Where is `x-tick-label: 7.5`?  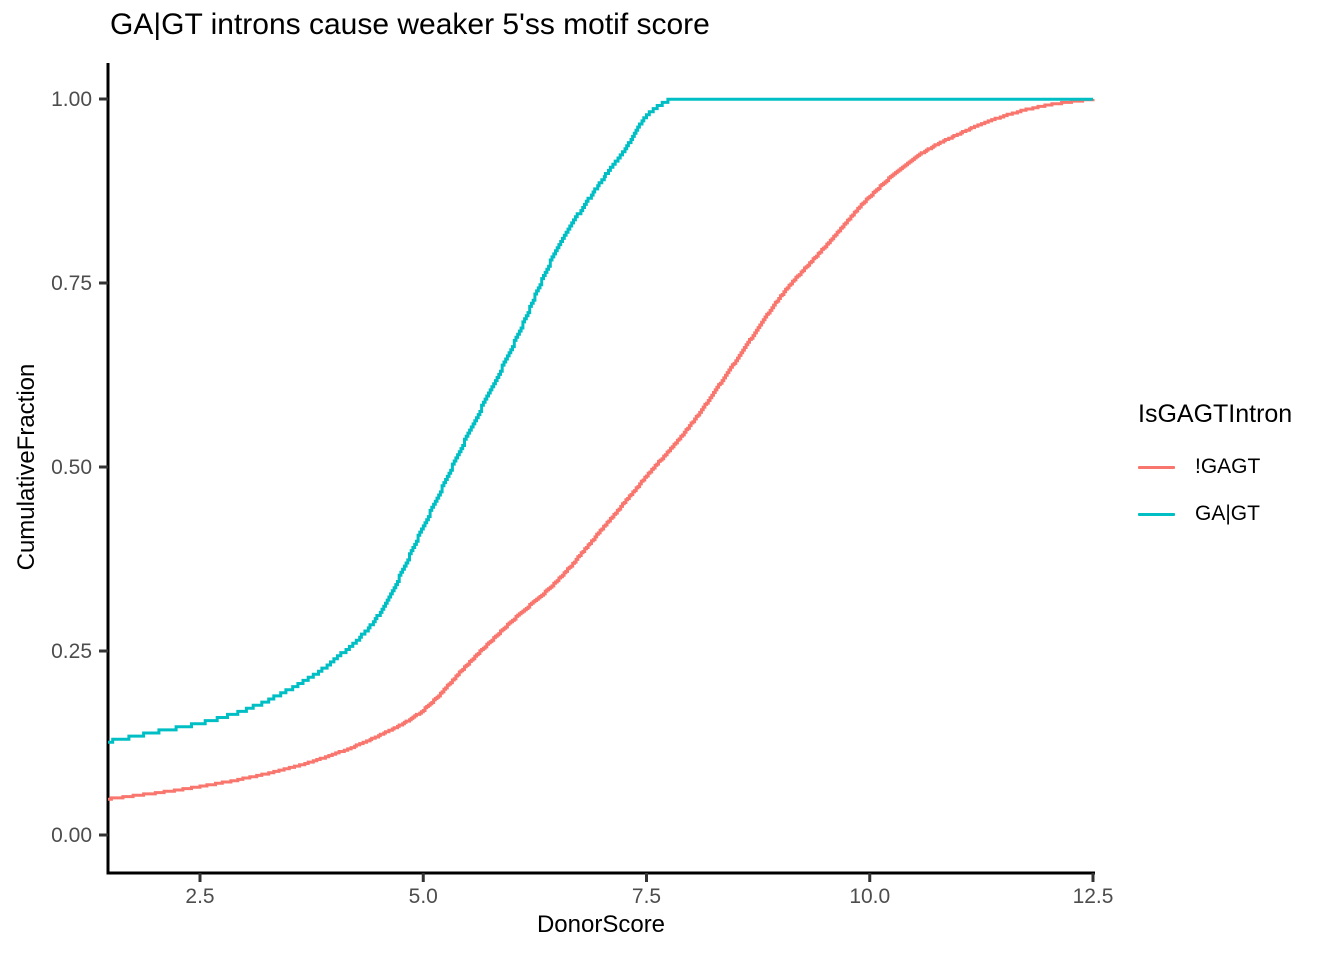 x-tick-label: 7.5 is located at coordinates (646, 896).